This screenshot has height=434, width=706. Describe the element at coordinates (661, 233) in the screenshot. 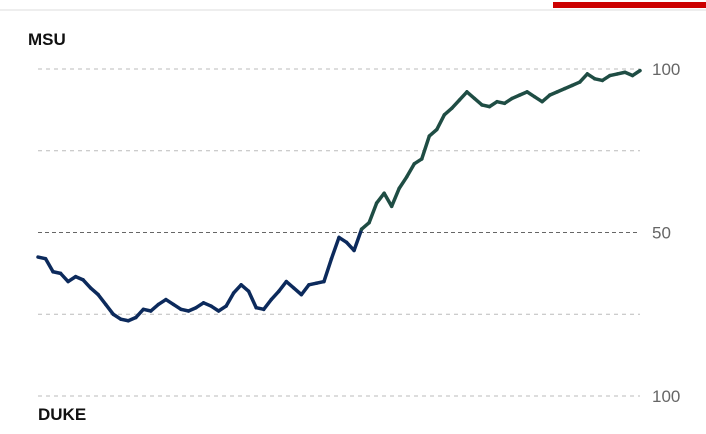

I see `y-tick-label-1: 50` at that location.